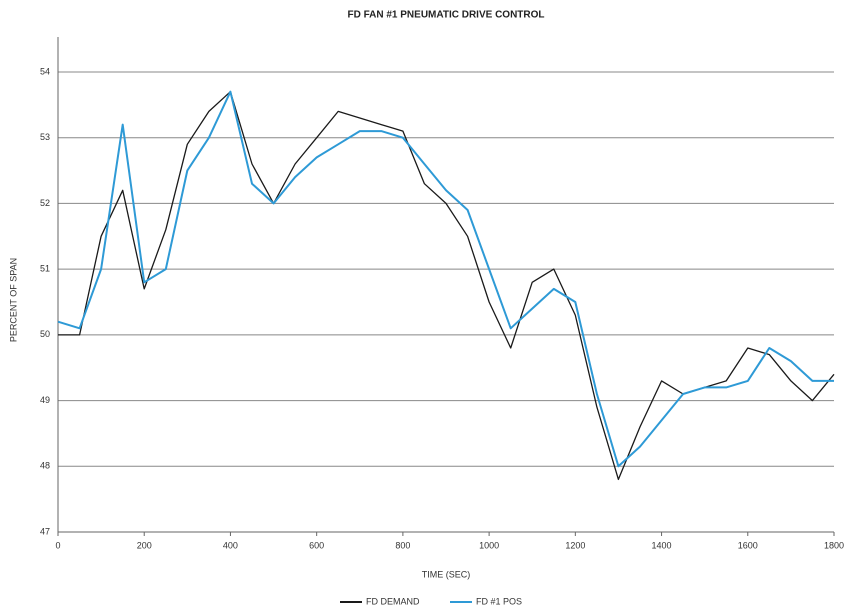 Image resolution: width=846 pixels, height=610 pixels. What do you see at coordinates (45, 137) in the screenshot?
I see `y-tick-label: 53` at bounding box center [45, 137].